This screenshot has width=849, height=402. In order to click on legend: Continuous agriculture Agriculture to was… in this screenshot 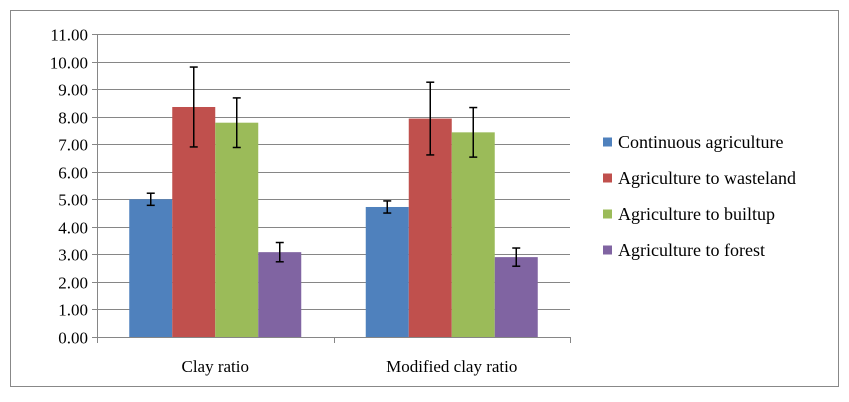, I will do `click(699, 196)`.